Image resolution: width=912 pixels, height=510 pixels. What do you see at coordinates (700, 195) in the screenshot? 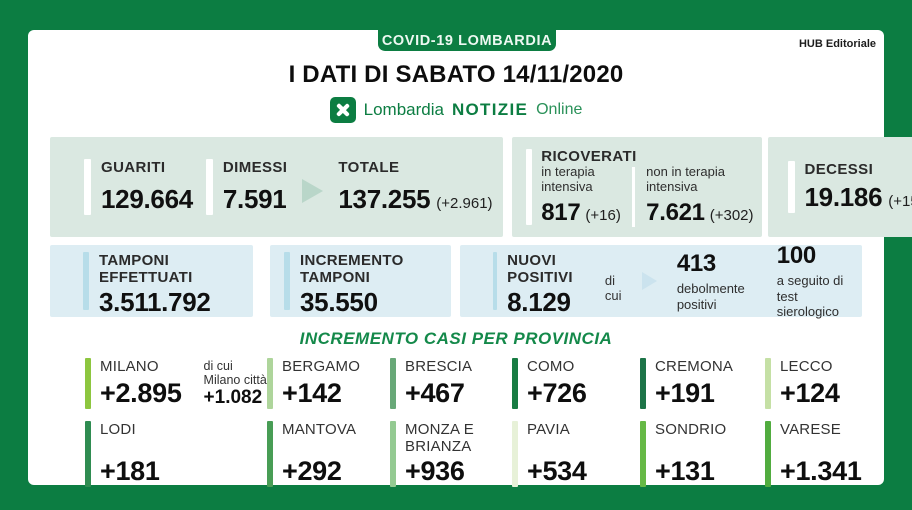
I see `non-terapia-intensiva-stat: non in terapia intensiva 7.621 (+302)` at bounding box center [700, 195].